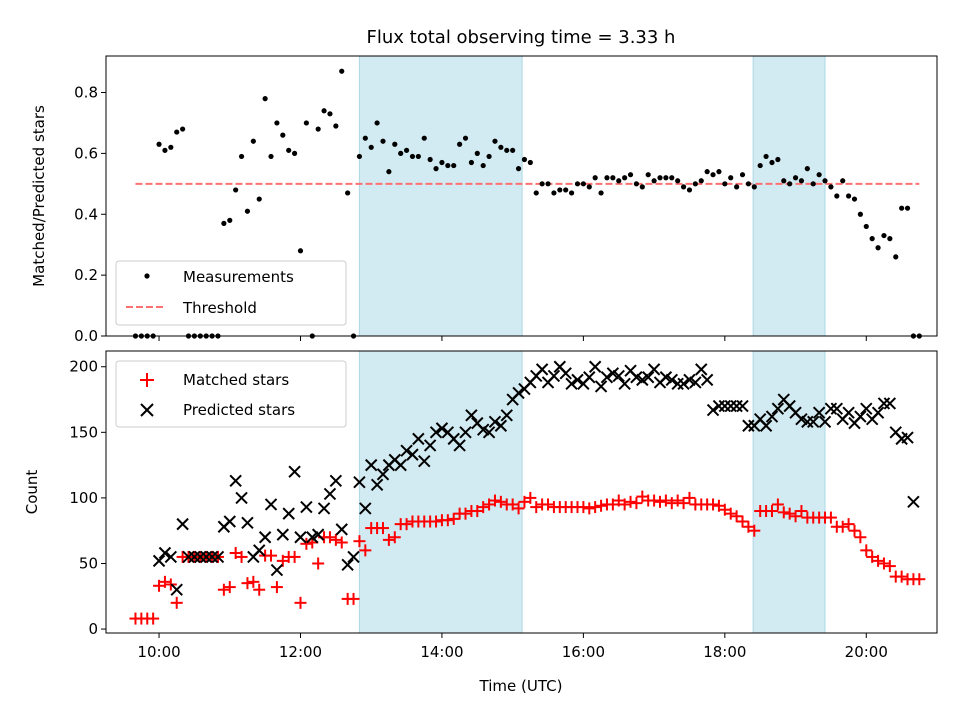 The image size is (960, 720). I want to click on chart-title: Flux total observing time = 3.33 h, so click(521, 37).